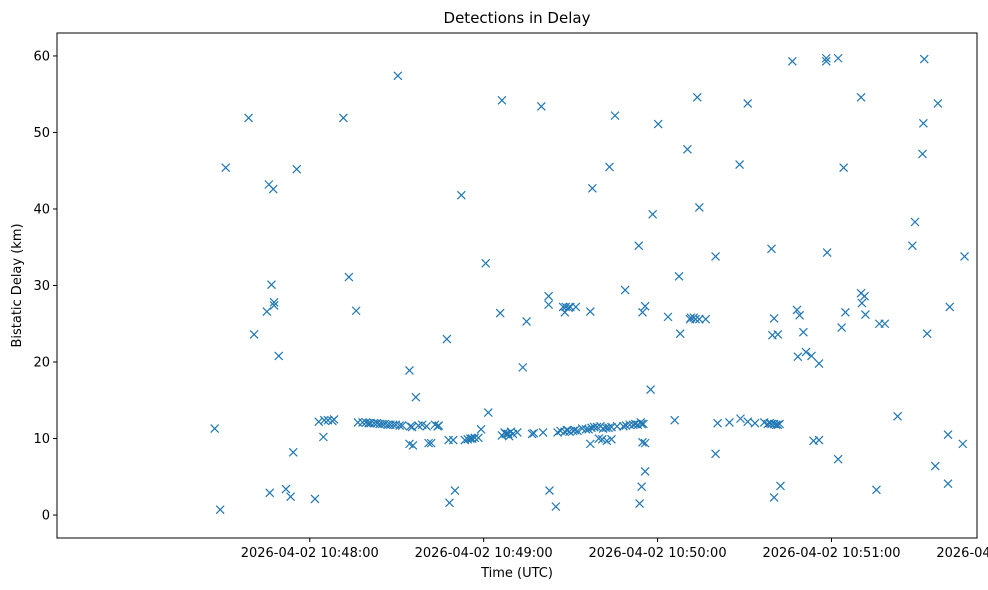 The height and width of the screenshot is (590, 988). I want to click on x-tick-label: 2026-04-02 10:50:00, so click(658, 553).